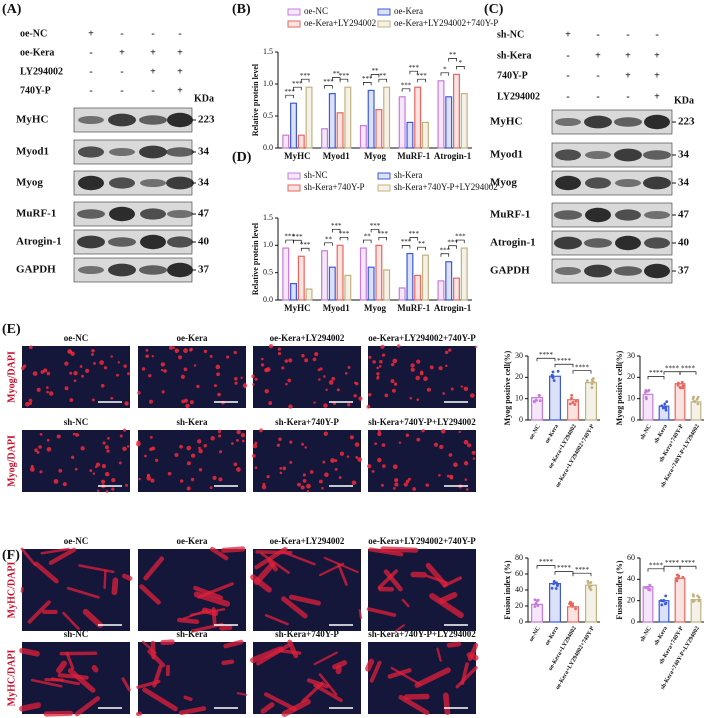 The width and height of the screenshot is (709, 718). What do you see at coordinates (268, 217) in the screenshot?
I see `y-tick-label: 1.5` at bounding box center [268, 217].